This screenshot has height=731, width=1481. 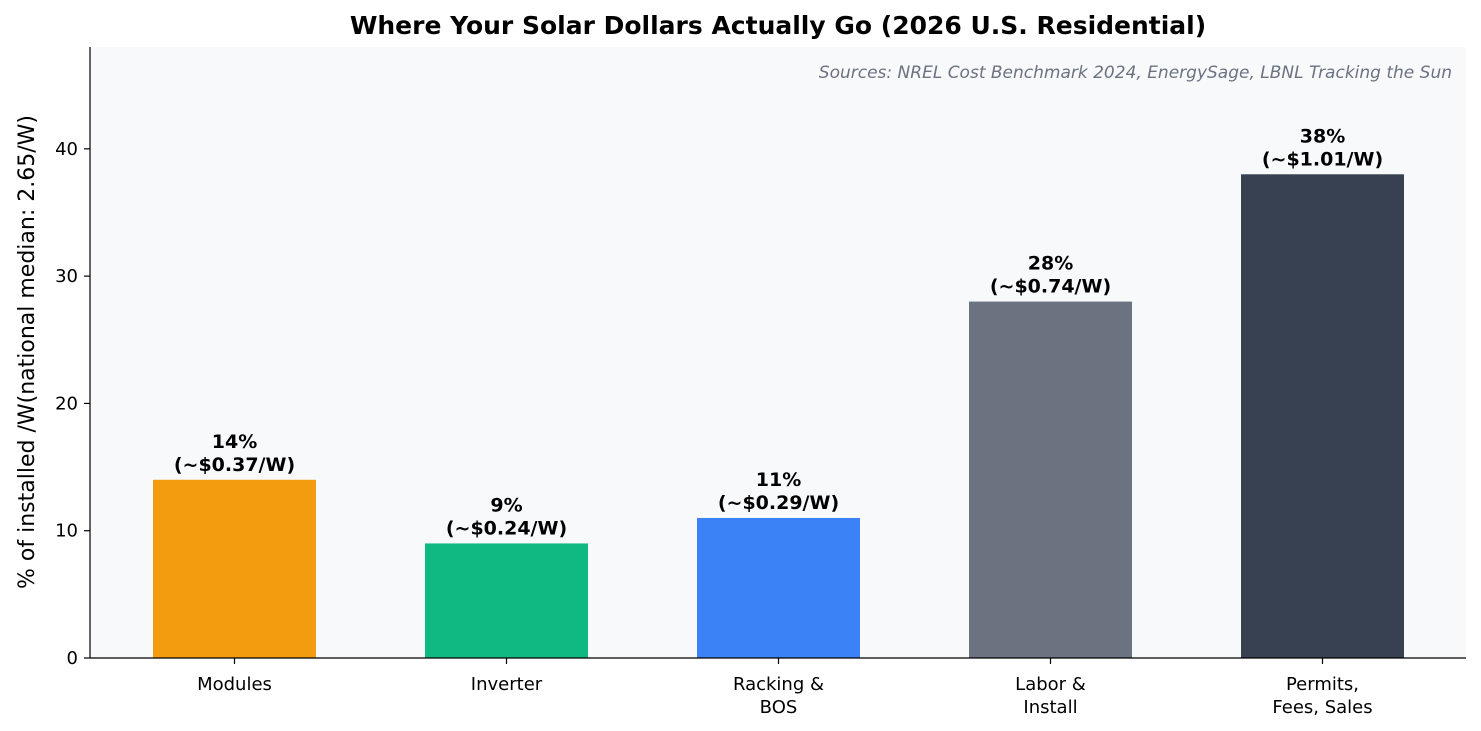 What do you see at coordinates (778, 696) in the screenshot?
I see `x-tick-label-2: Racking & BOS` at bounding box center [778, 696].